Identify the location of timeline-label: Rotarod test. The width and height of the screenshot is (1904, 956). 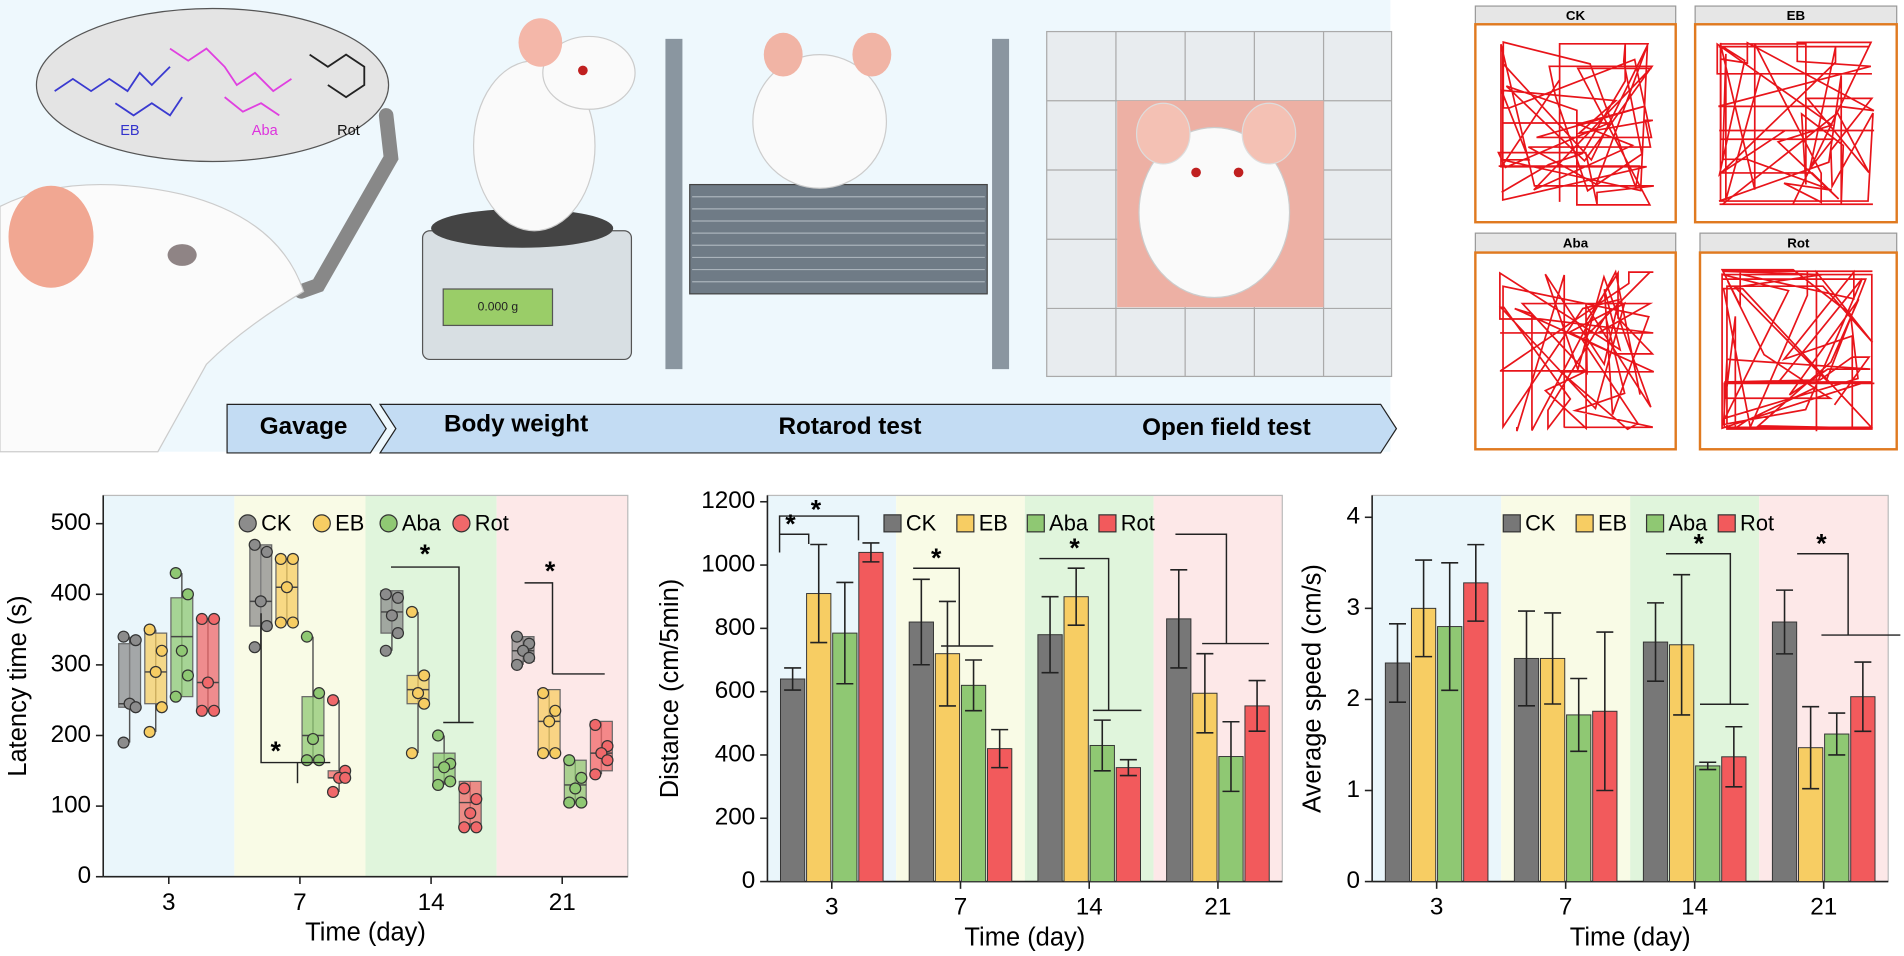
(850, 426).